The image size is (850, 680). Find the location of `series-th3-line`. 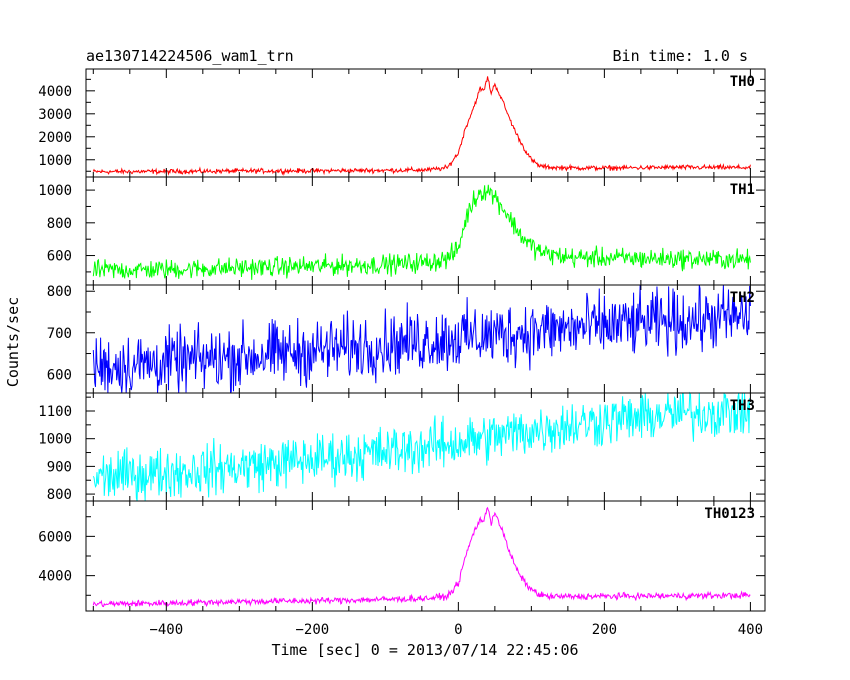

series-th3-line is located at coordinates (421, 446).